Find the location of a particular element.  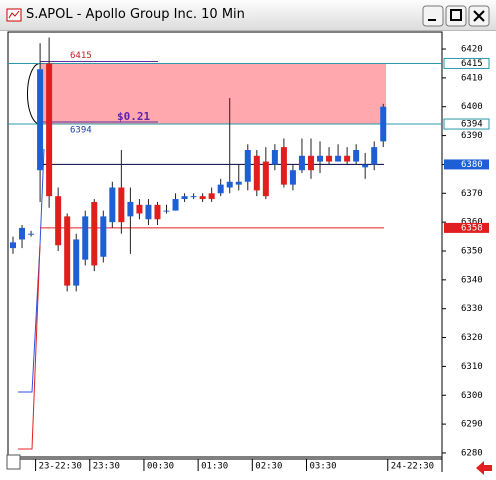

level-tag-label: 6380 is located at coordinates (472, 165).